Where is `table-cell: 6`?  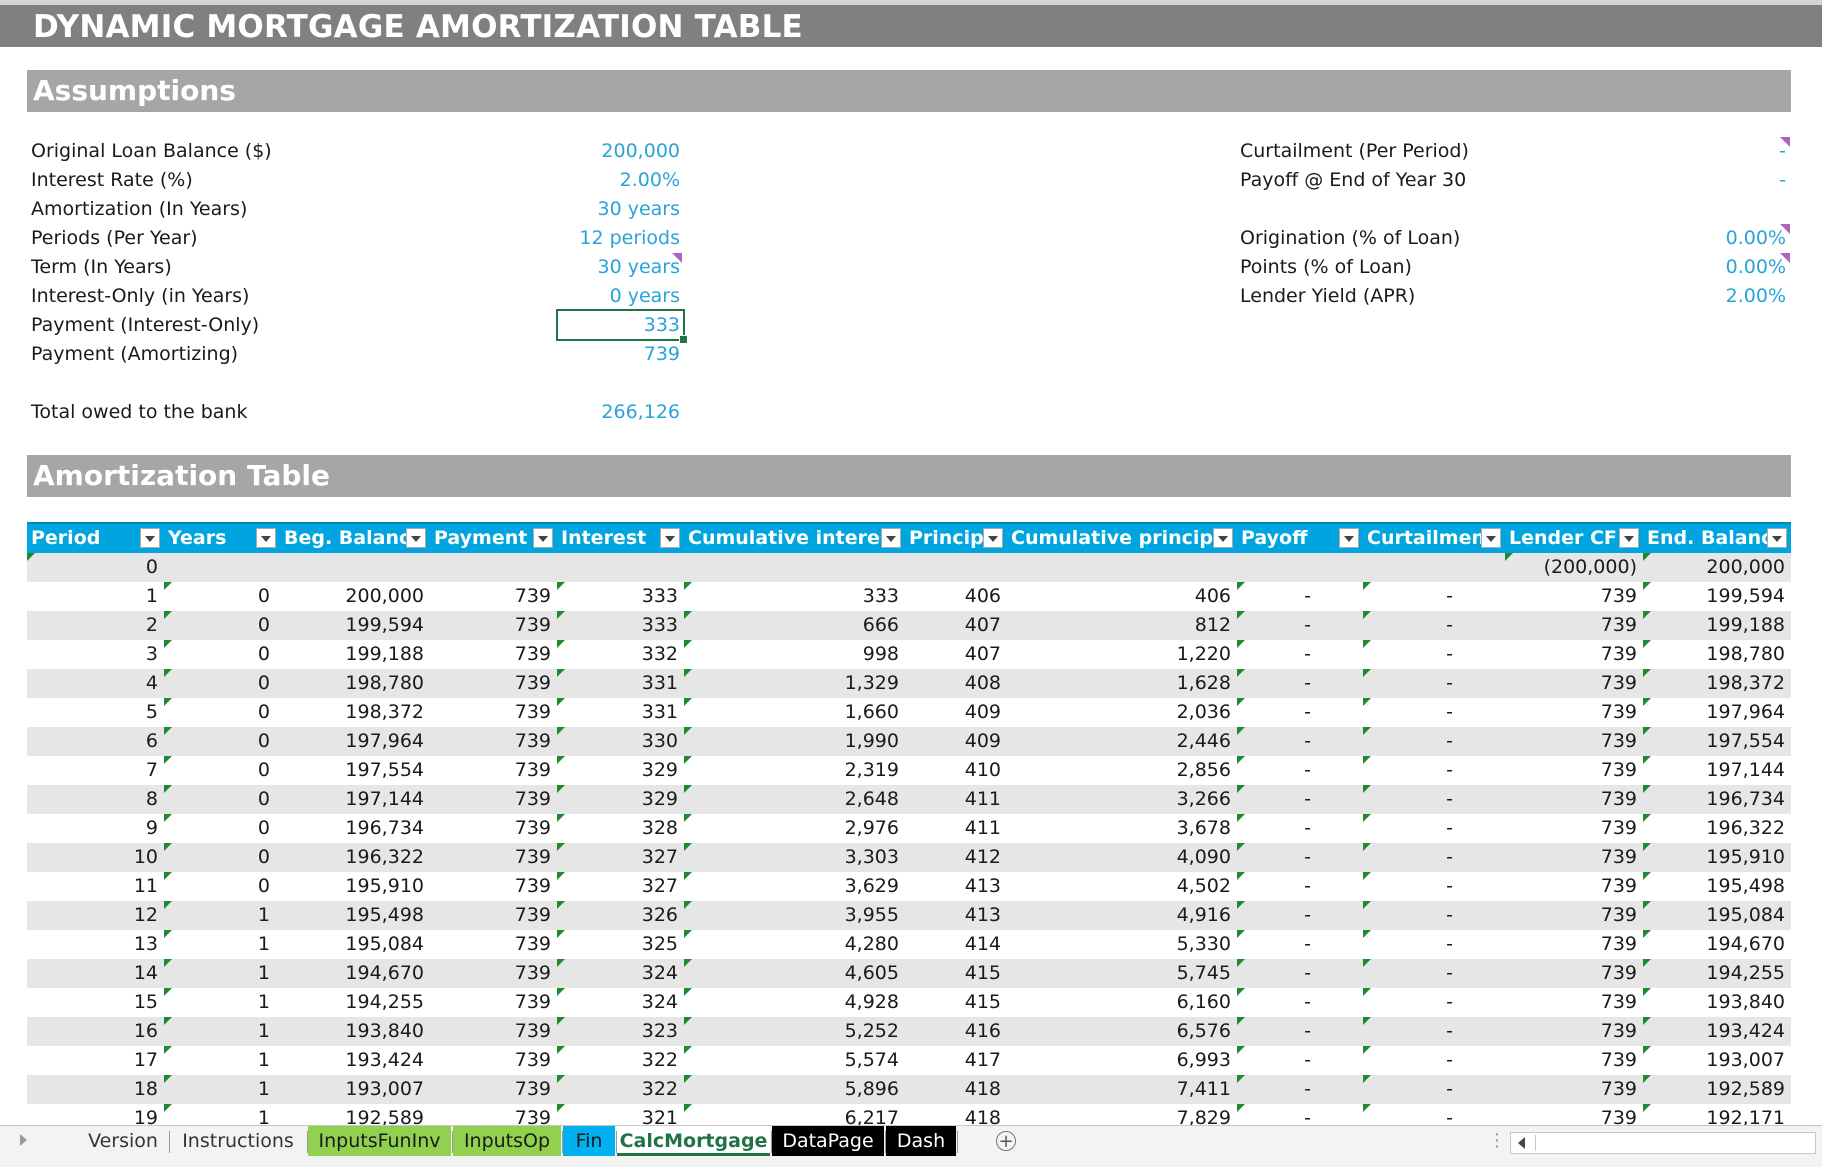
table-cell: 6 is located at coordinates (151, 741).